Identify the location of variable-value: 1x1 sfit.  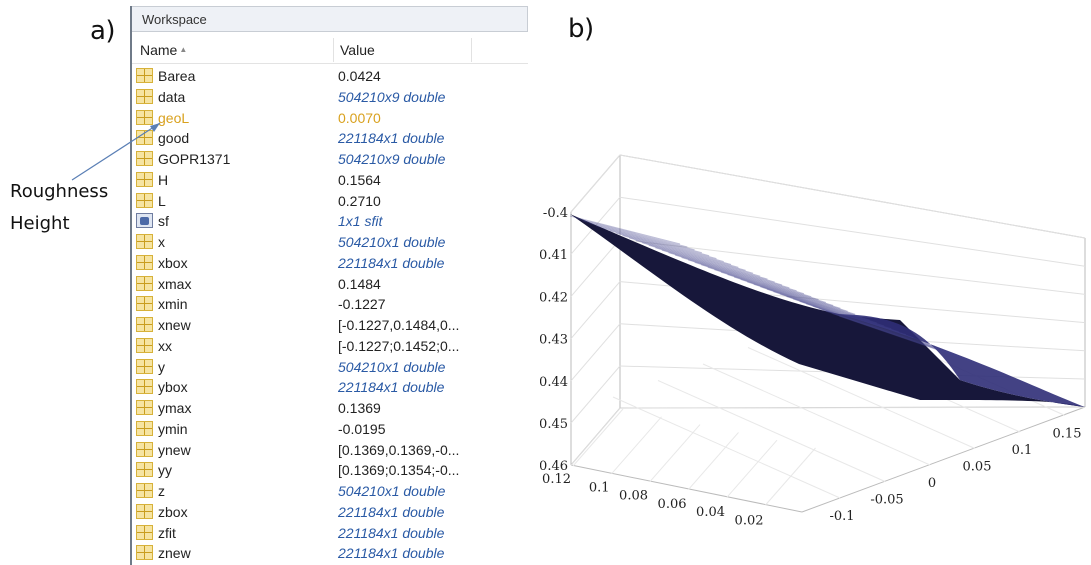
(360, 221).